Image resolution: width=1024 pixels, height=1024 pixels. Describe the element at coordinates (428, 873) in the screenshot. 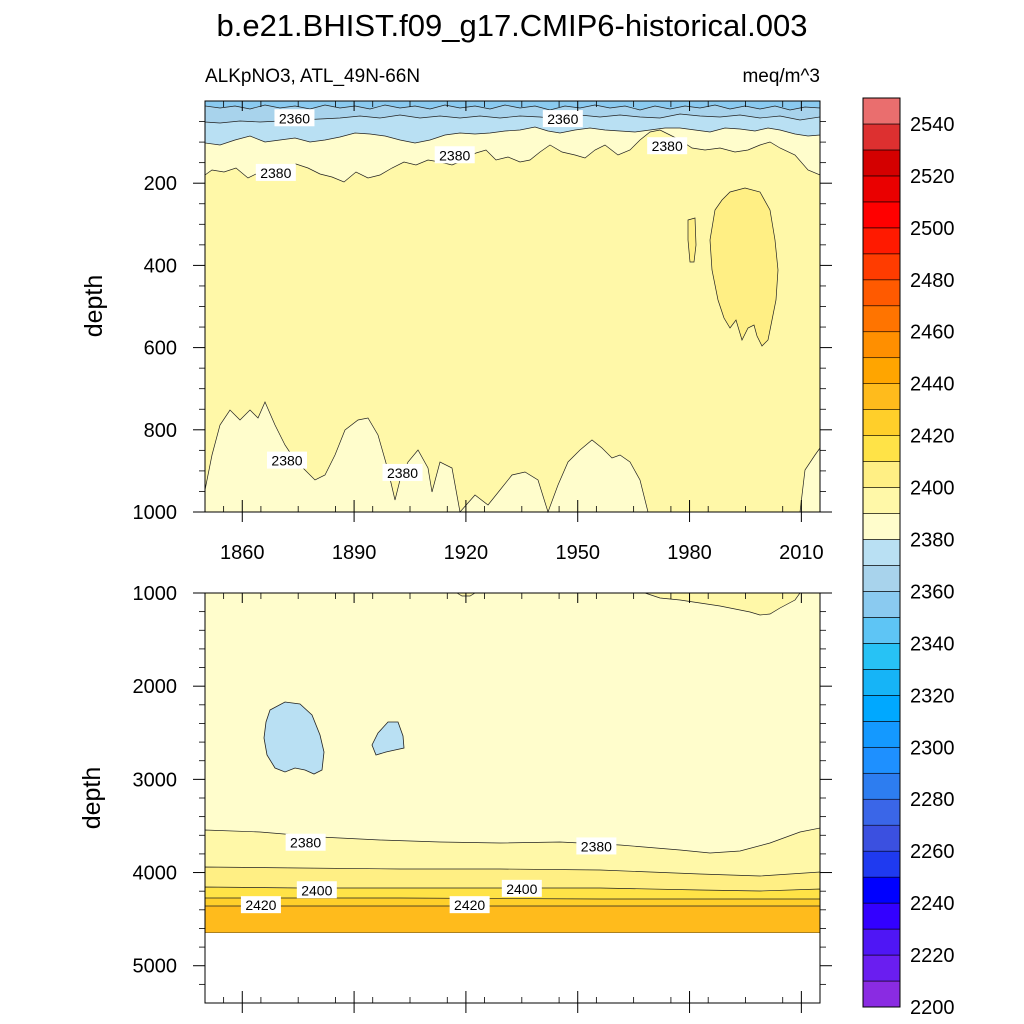

I see `bottom-panel-contour-labels: 2380 2380 2400 2400 2420 2420` at that location.